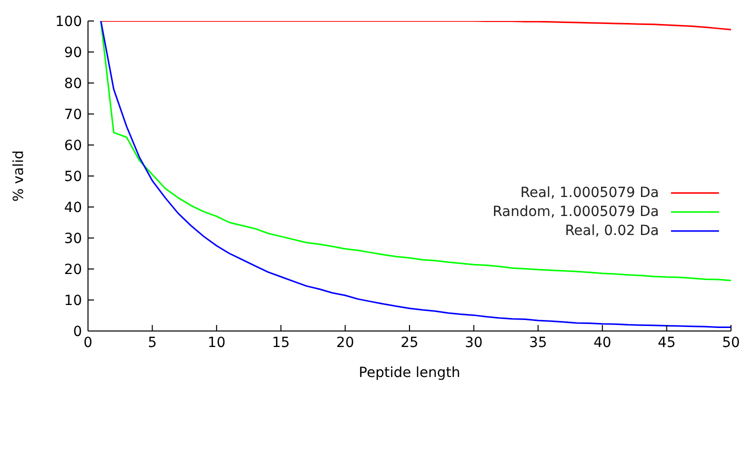  Describe the element at coordinates (73, 270) in the screenshot. I see `y-tick-label: 20` at that location.